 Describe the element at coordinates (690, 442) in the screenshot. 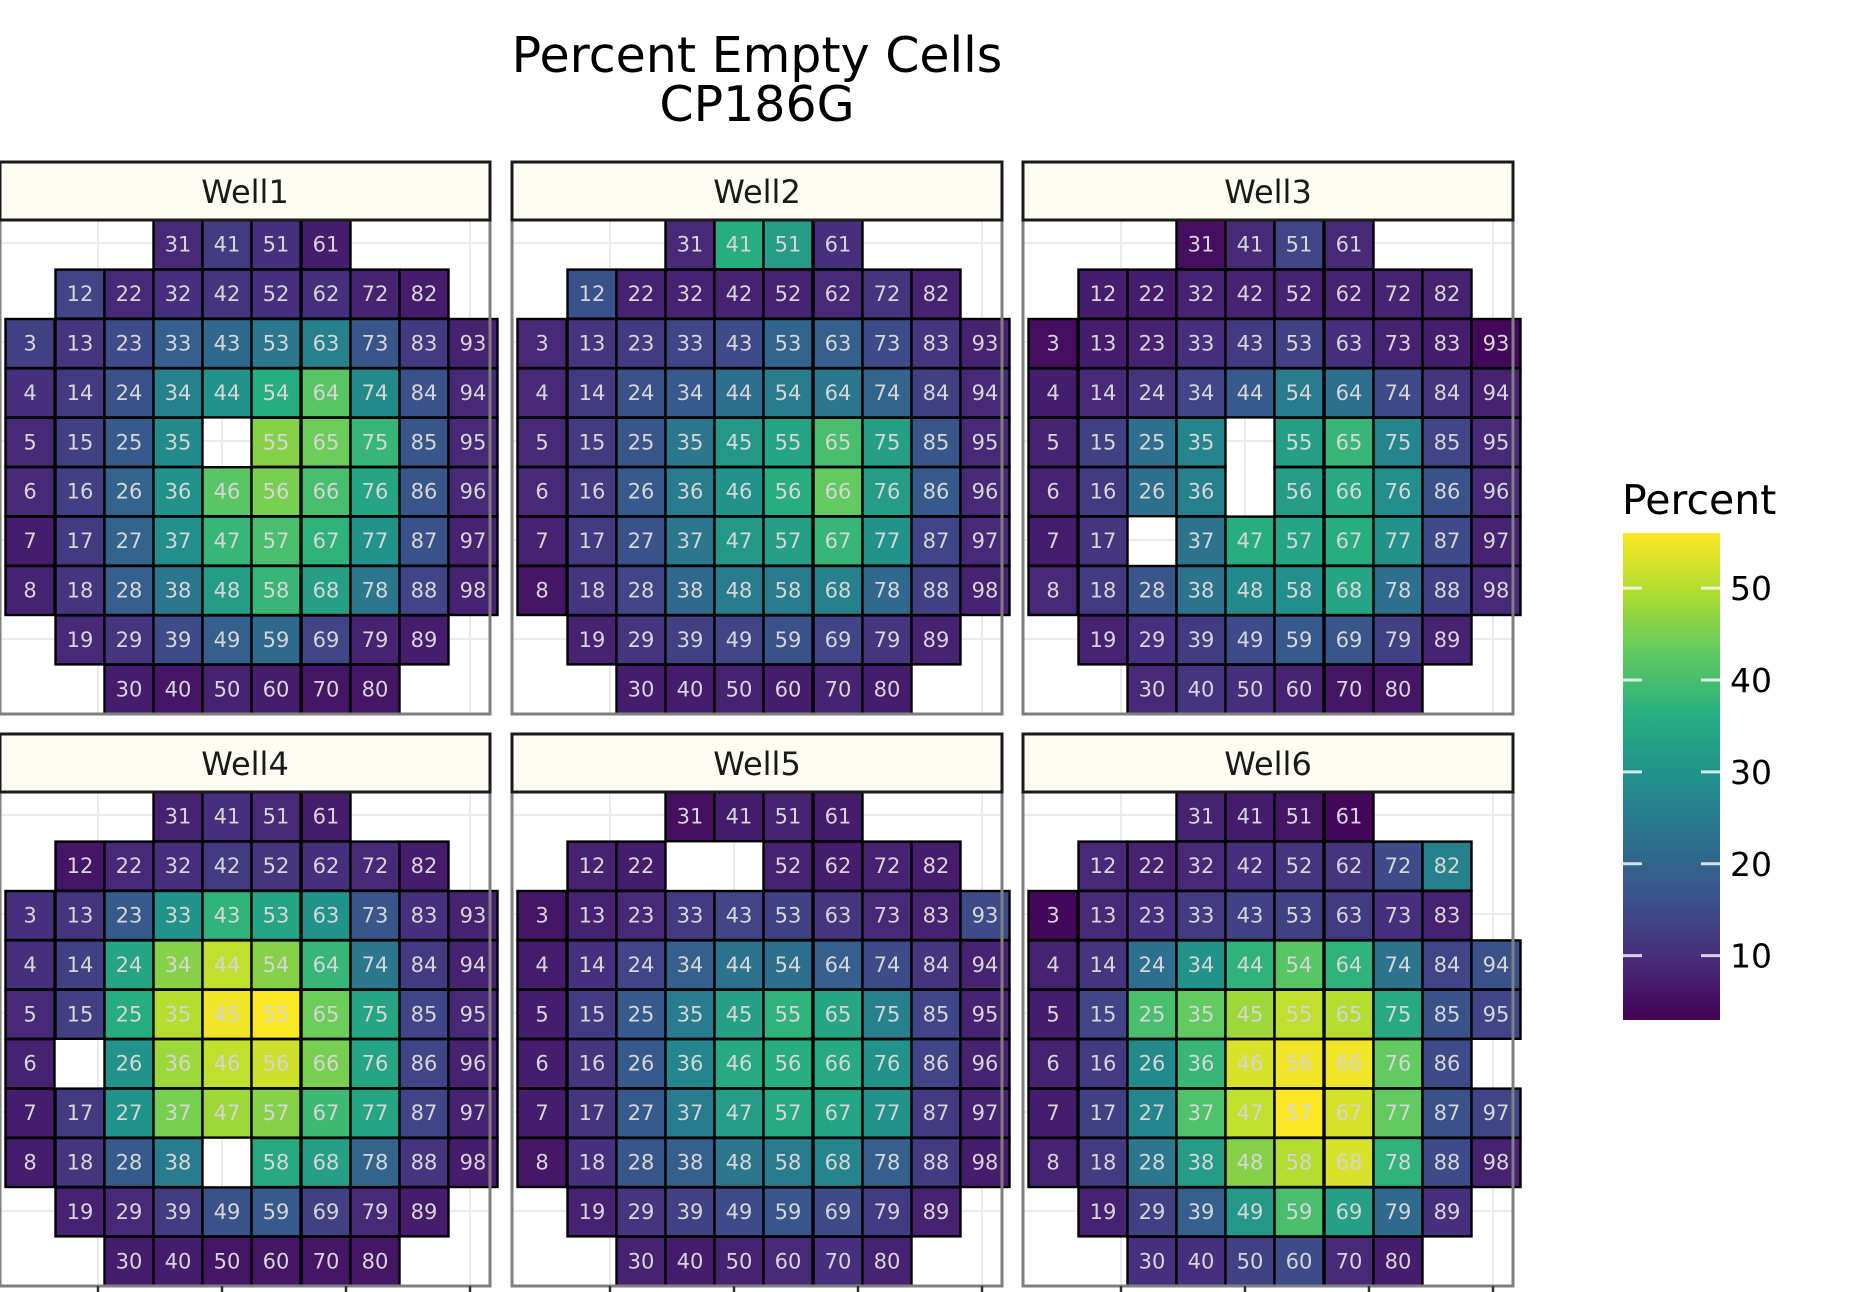

I see `cell-label-35: 35` at that location.